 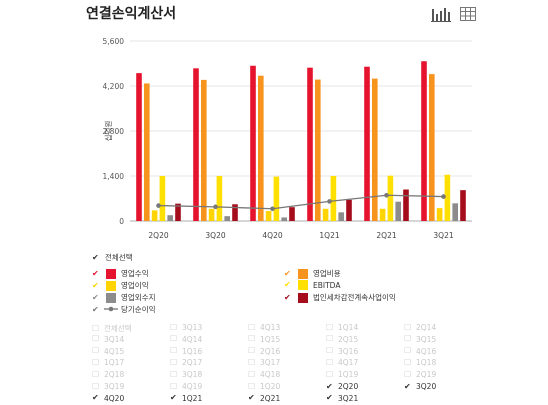 What do you see at coordinates (312, 285) in the screenshot?
I see `legend-item: ✔ EBITDA` at bounding box center [312, 285].